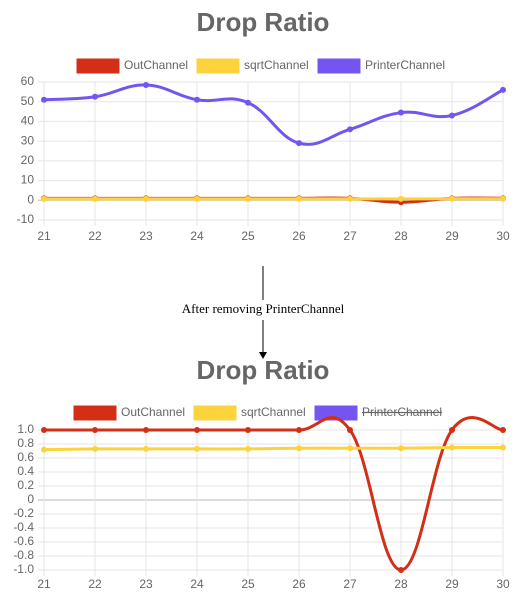  What do you see at coordinates (25, 429) in the screenshot?
I see `y-tick-label: 1.0` at bounding box center [25, 429].